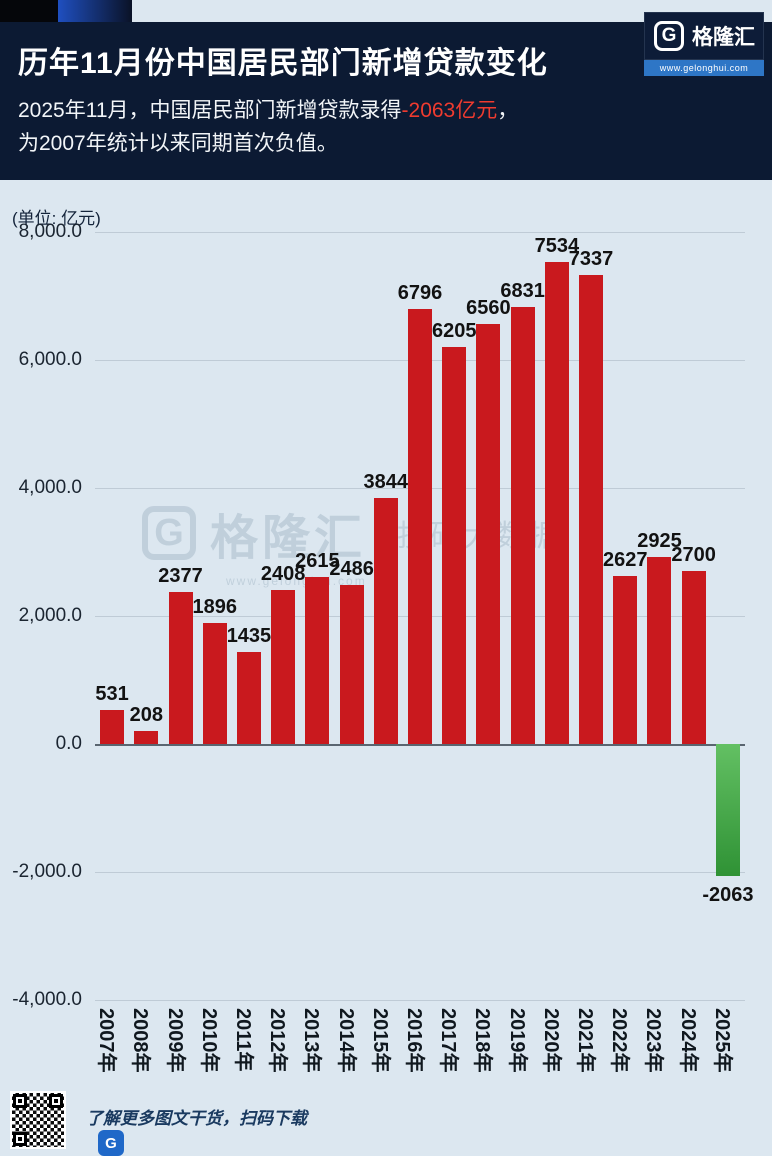  What do you see at coordinates (180, 668) in the screenshot?
I see `bar-2009年` at bounding box center [180, 668].